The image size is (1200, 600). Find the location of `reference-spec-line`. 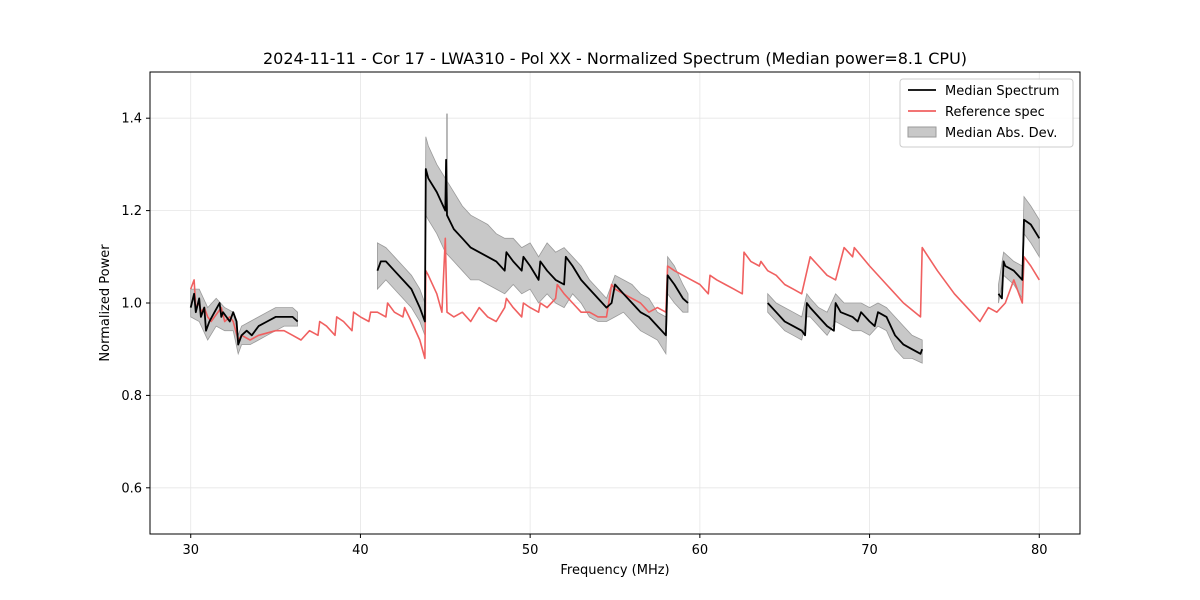

reference-spec-line is located at coordinates (614, 298).